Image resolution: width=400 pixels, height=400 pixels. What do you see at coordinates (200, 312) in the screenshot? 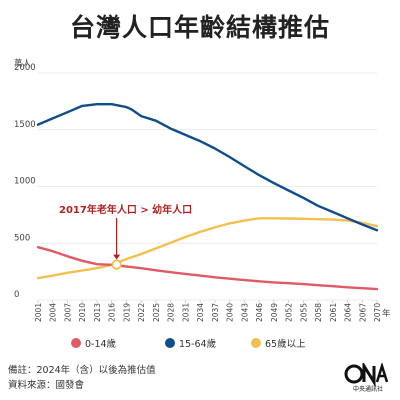
I see `x-tick-label: 2034` at bounding box center [200, 312].